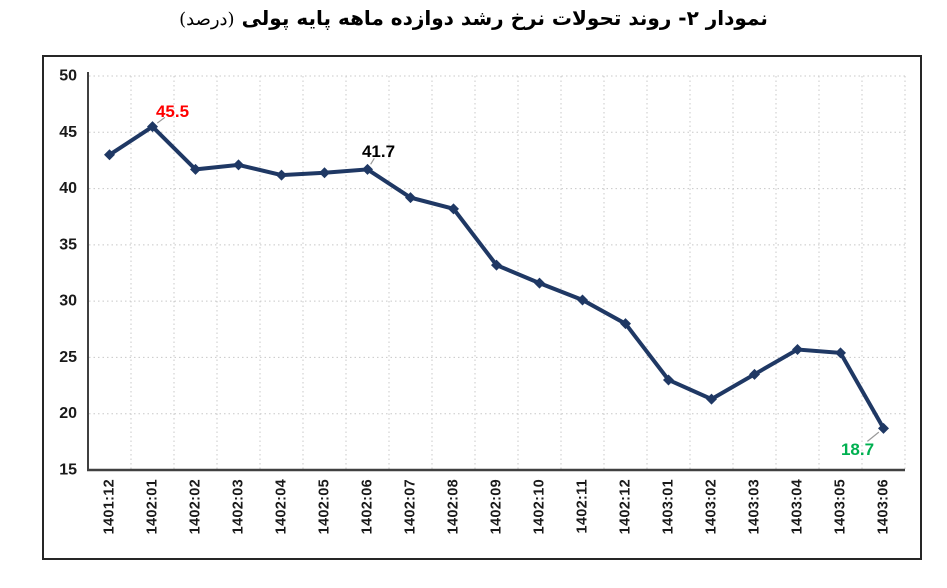  What do you see at coordinates (68, 188) in the screenshot?
I see `y-tick-label: 40` at bounding box center [68, 188].